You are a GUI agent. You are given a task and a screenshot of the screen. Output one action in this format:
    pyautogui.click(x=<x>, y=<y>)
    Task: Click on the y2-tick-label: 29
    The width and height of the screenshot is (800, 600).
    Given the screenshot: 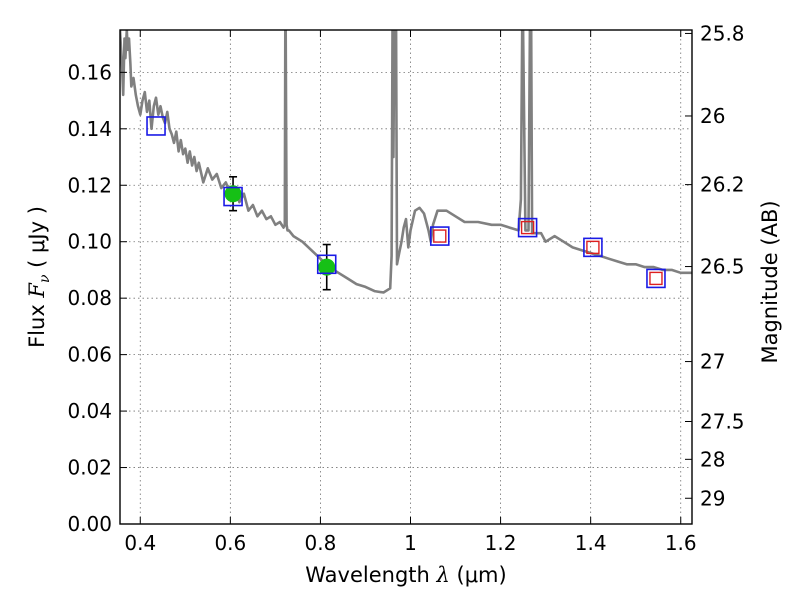 What is the action you would take?
    pyautogui.click(x=712, y=498)
    